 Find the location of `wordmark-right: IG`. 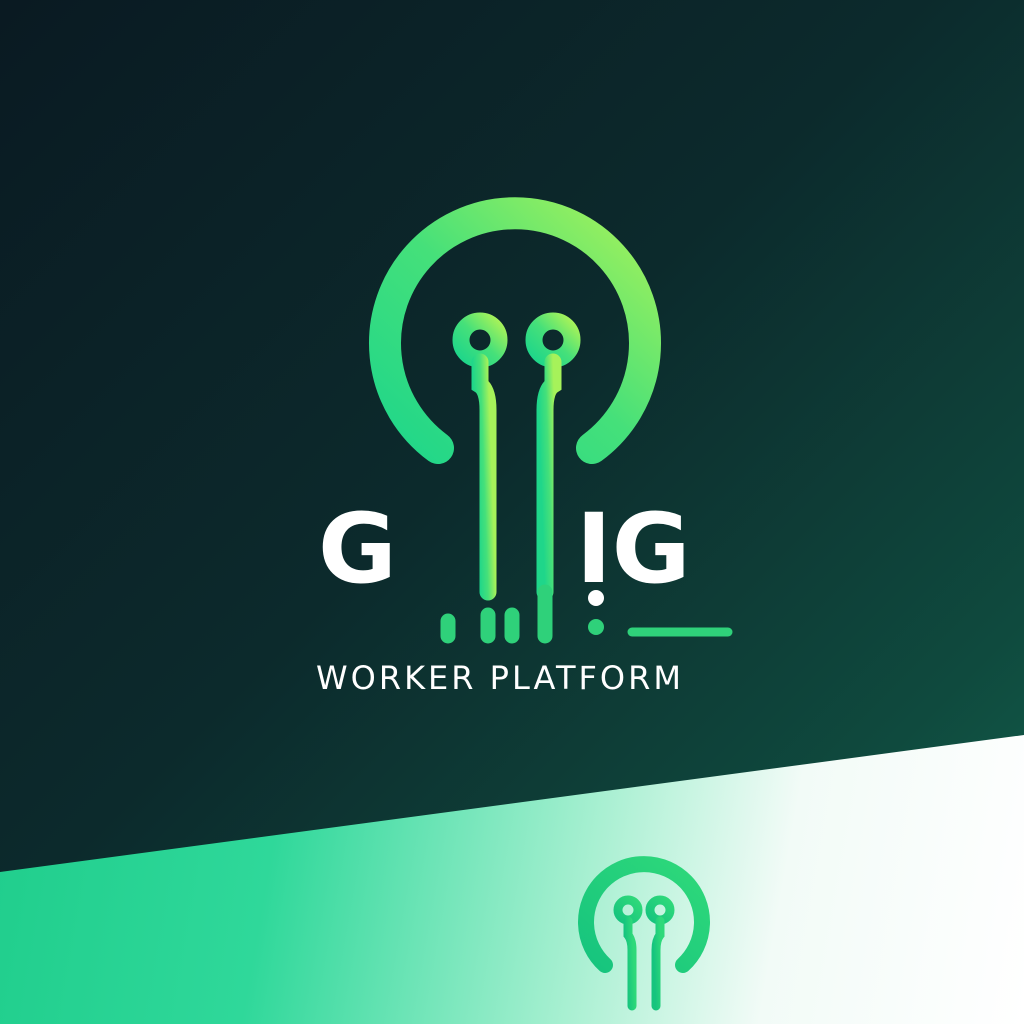

wordmark-right: IG is located at coordinates (633, 549).